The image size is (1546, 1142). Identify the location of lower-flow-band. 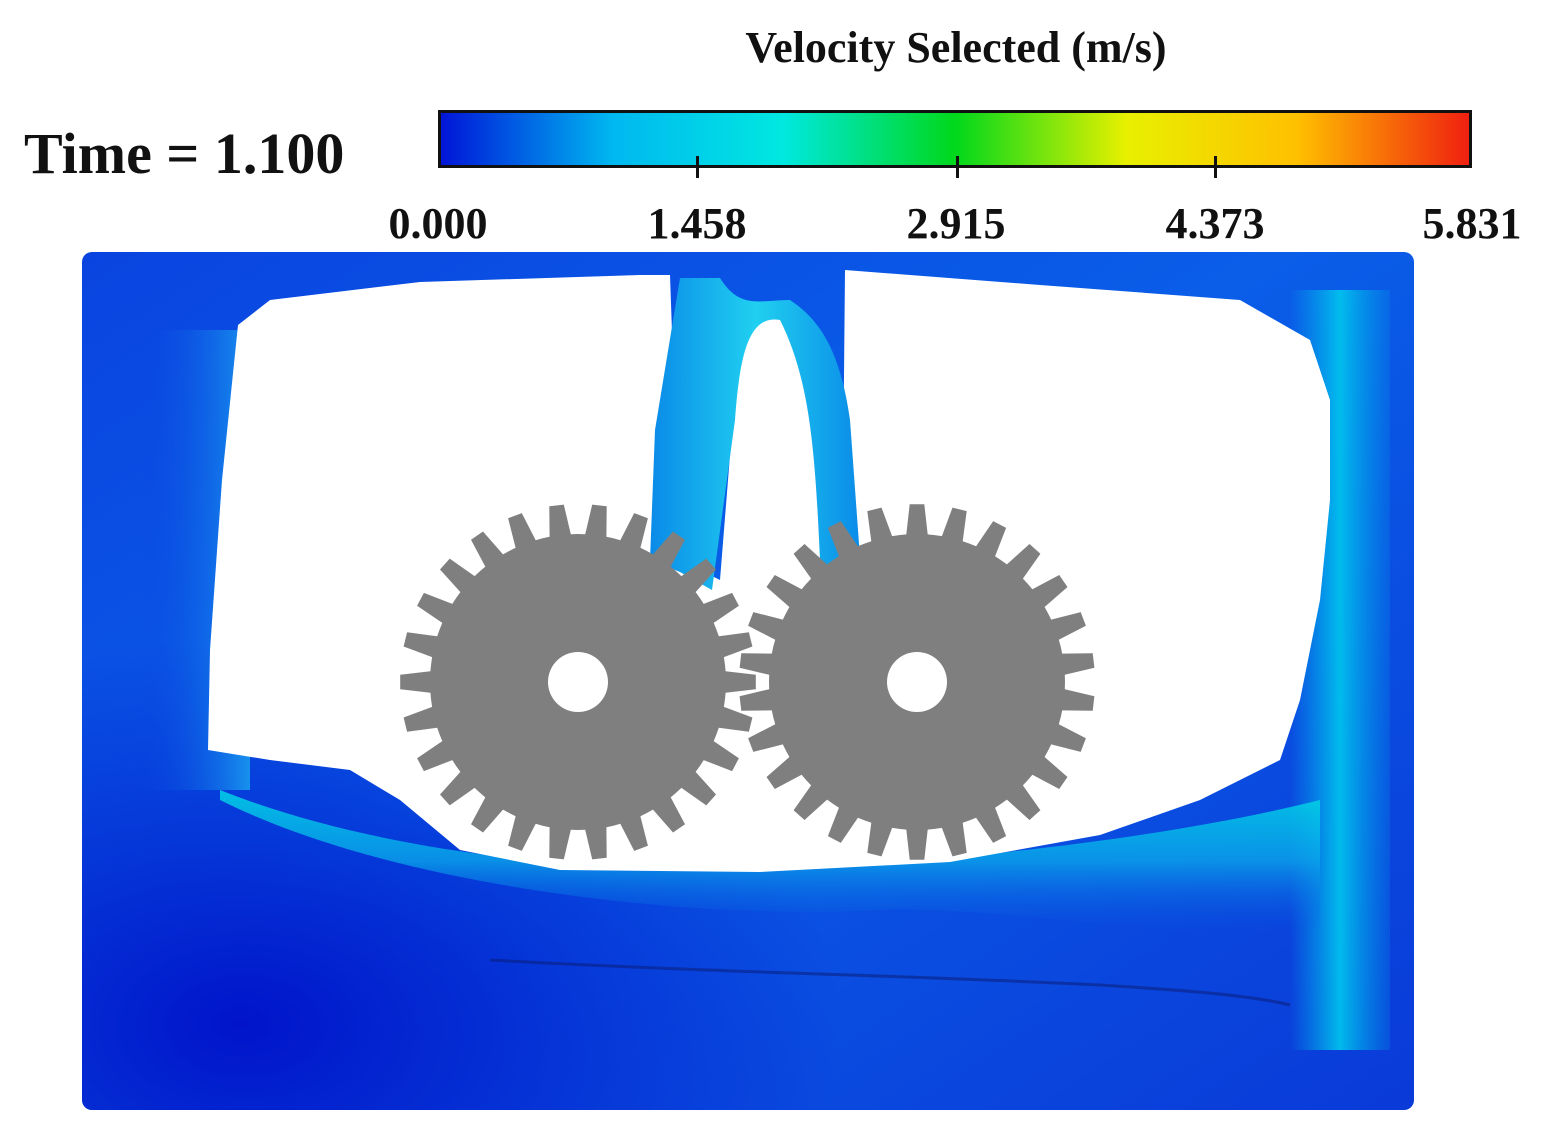
(770, 861).